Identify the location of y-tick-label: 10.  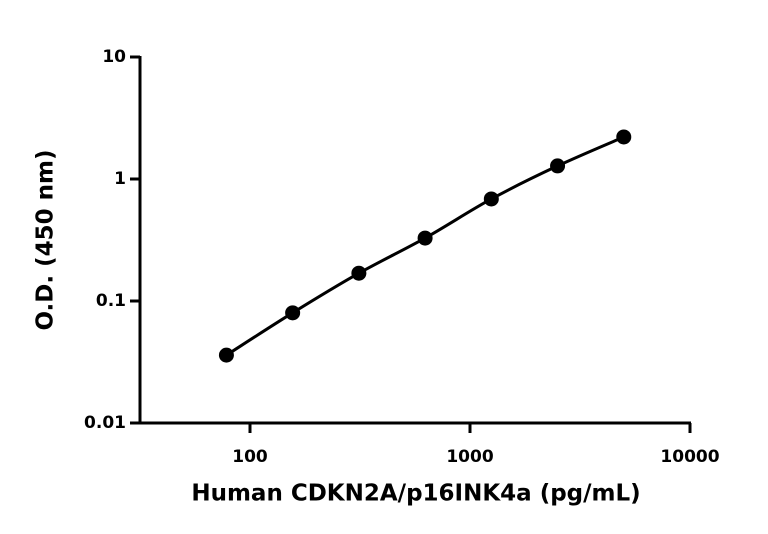
(114, 57).